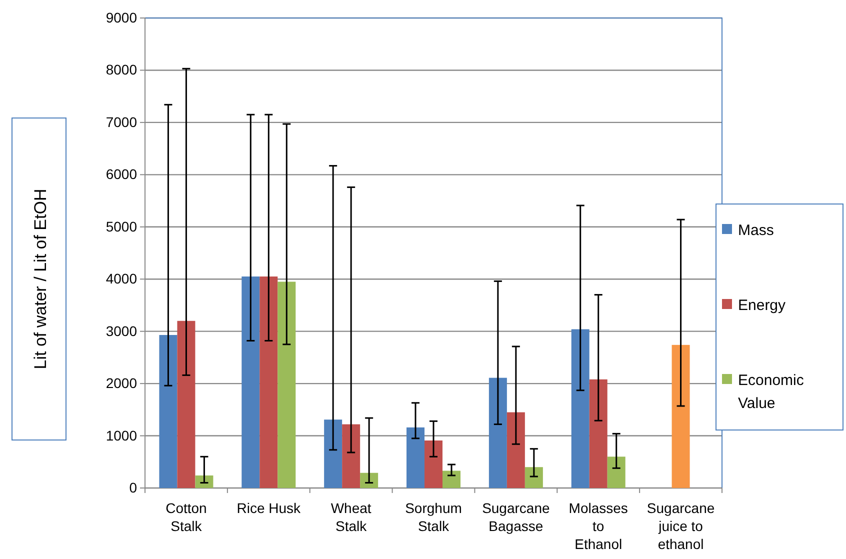  Describe the element at coordinates (122, 70) in the screenshot. I see `y-tick-label: 8000` at that location.